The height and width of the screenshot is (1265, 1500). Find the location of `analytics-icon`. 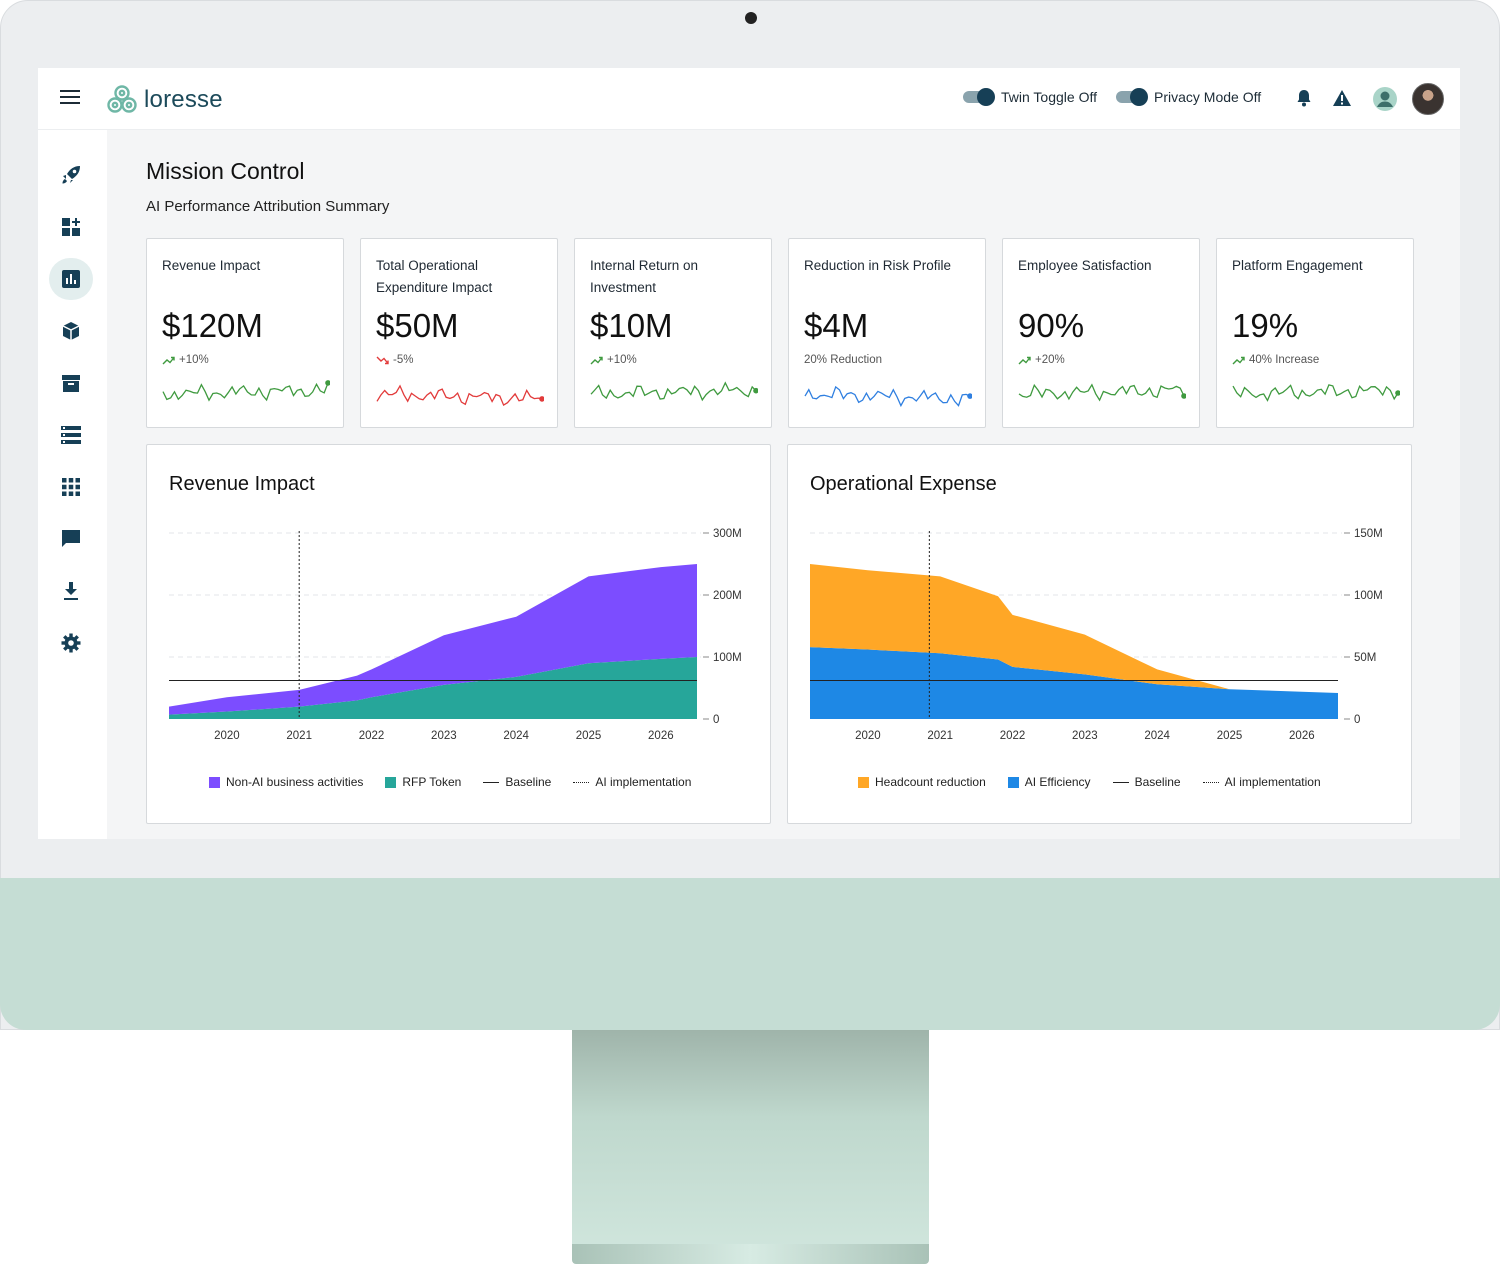

analytics-icon is located at coordinates (71, 279).